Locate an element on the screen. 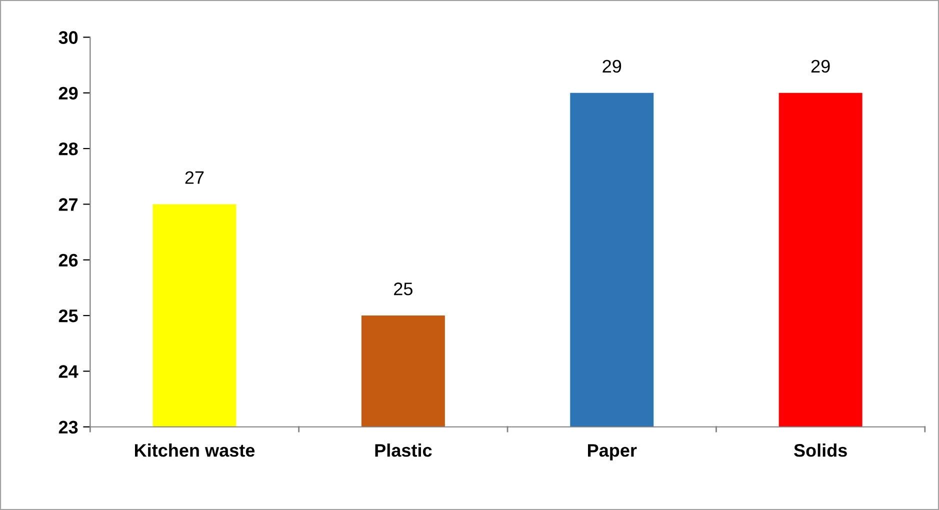  y-tick-label: 26 is located at coordinates (68, 260).